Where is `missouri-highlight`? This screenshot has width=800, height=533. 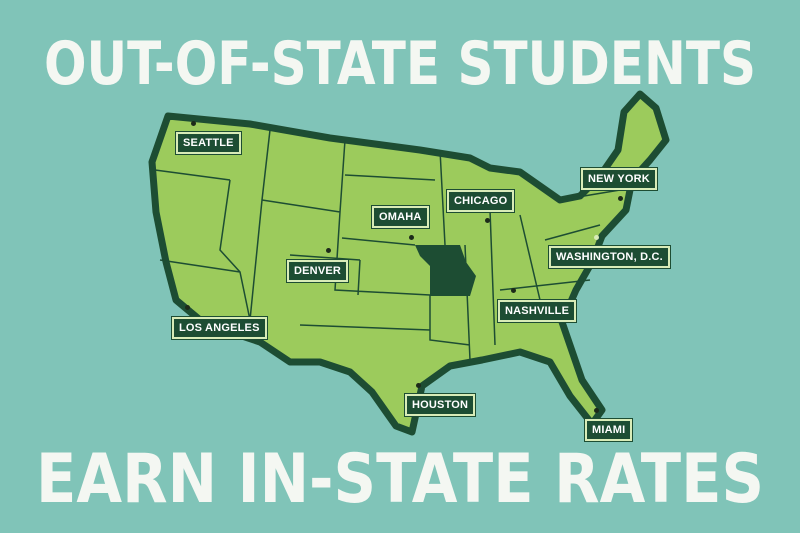 missouri-highlight is located at coordinates (445, 270).